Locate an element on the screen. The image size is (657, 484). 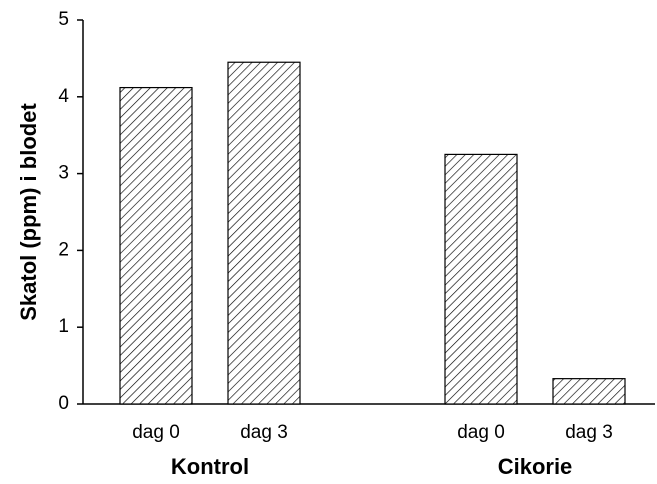
y-tick-label: 1 is located at coordinates (63, 326).